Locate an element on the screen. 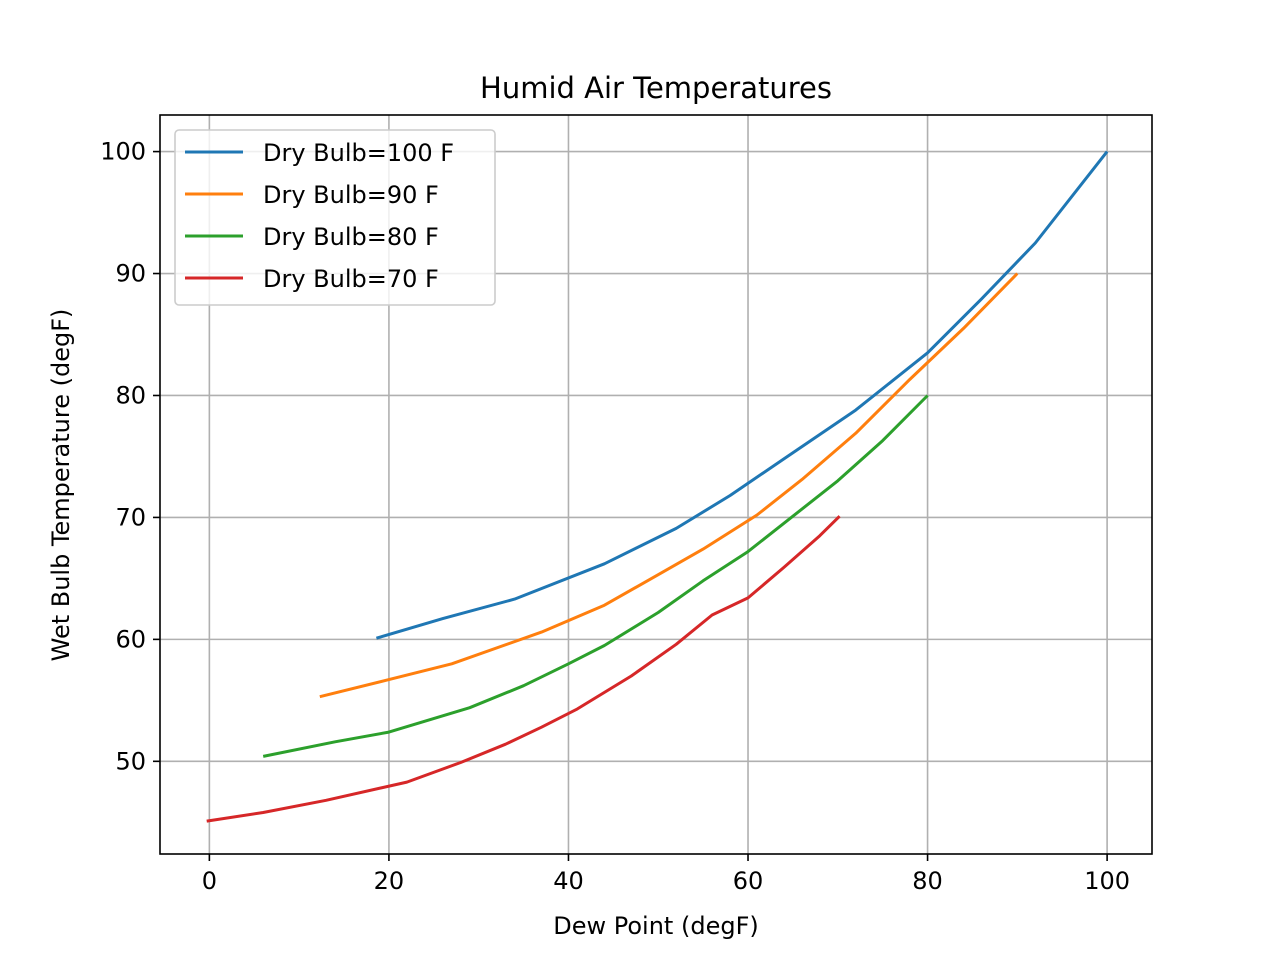  x-axis-label: Dew Point (degF) is located at coordinates (656, 926).